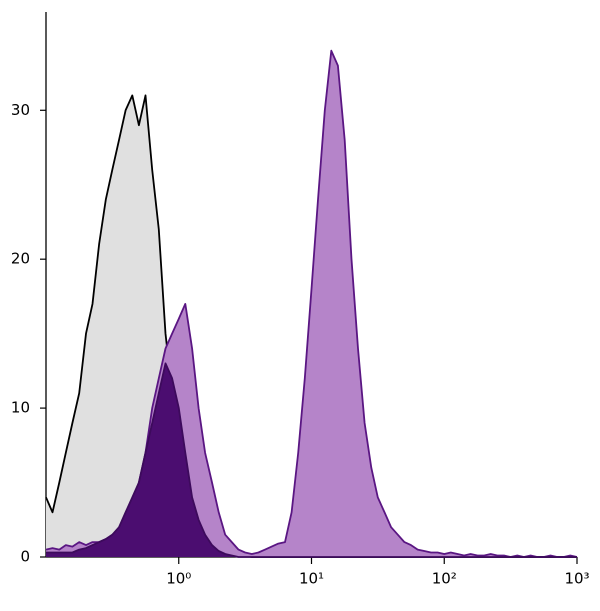 The width and height of the screenshot is (600, 611). Describe the element at coordinates (20, 259) in the screenshot. I see `y-tick-label: 20` at that location.